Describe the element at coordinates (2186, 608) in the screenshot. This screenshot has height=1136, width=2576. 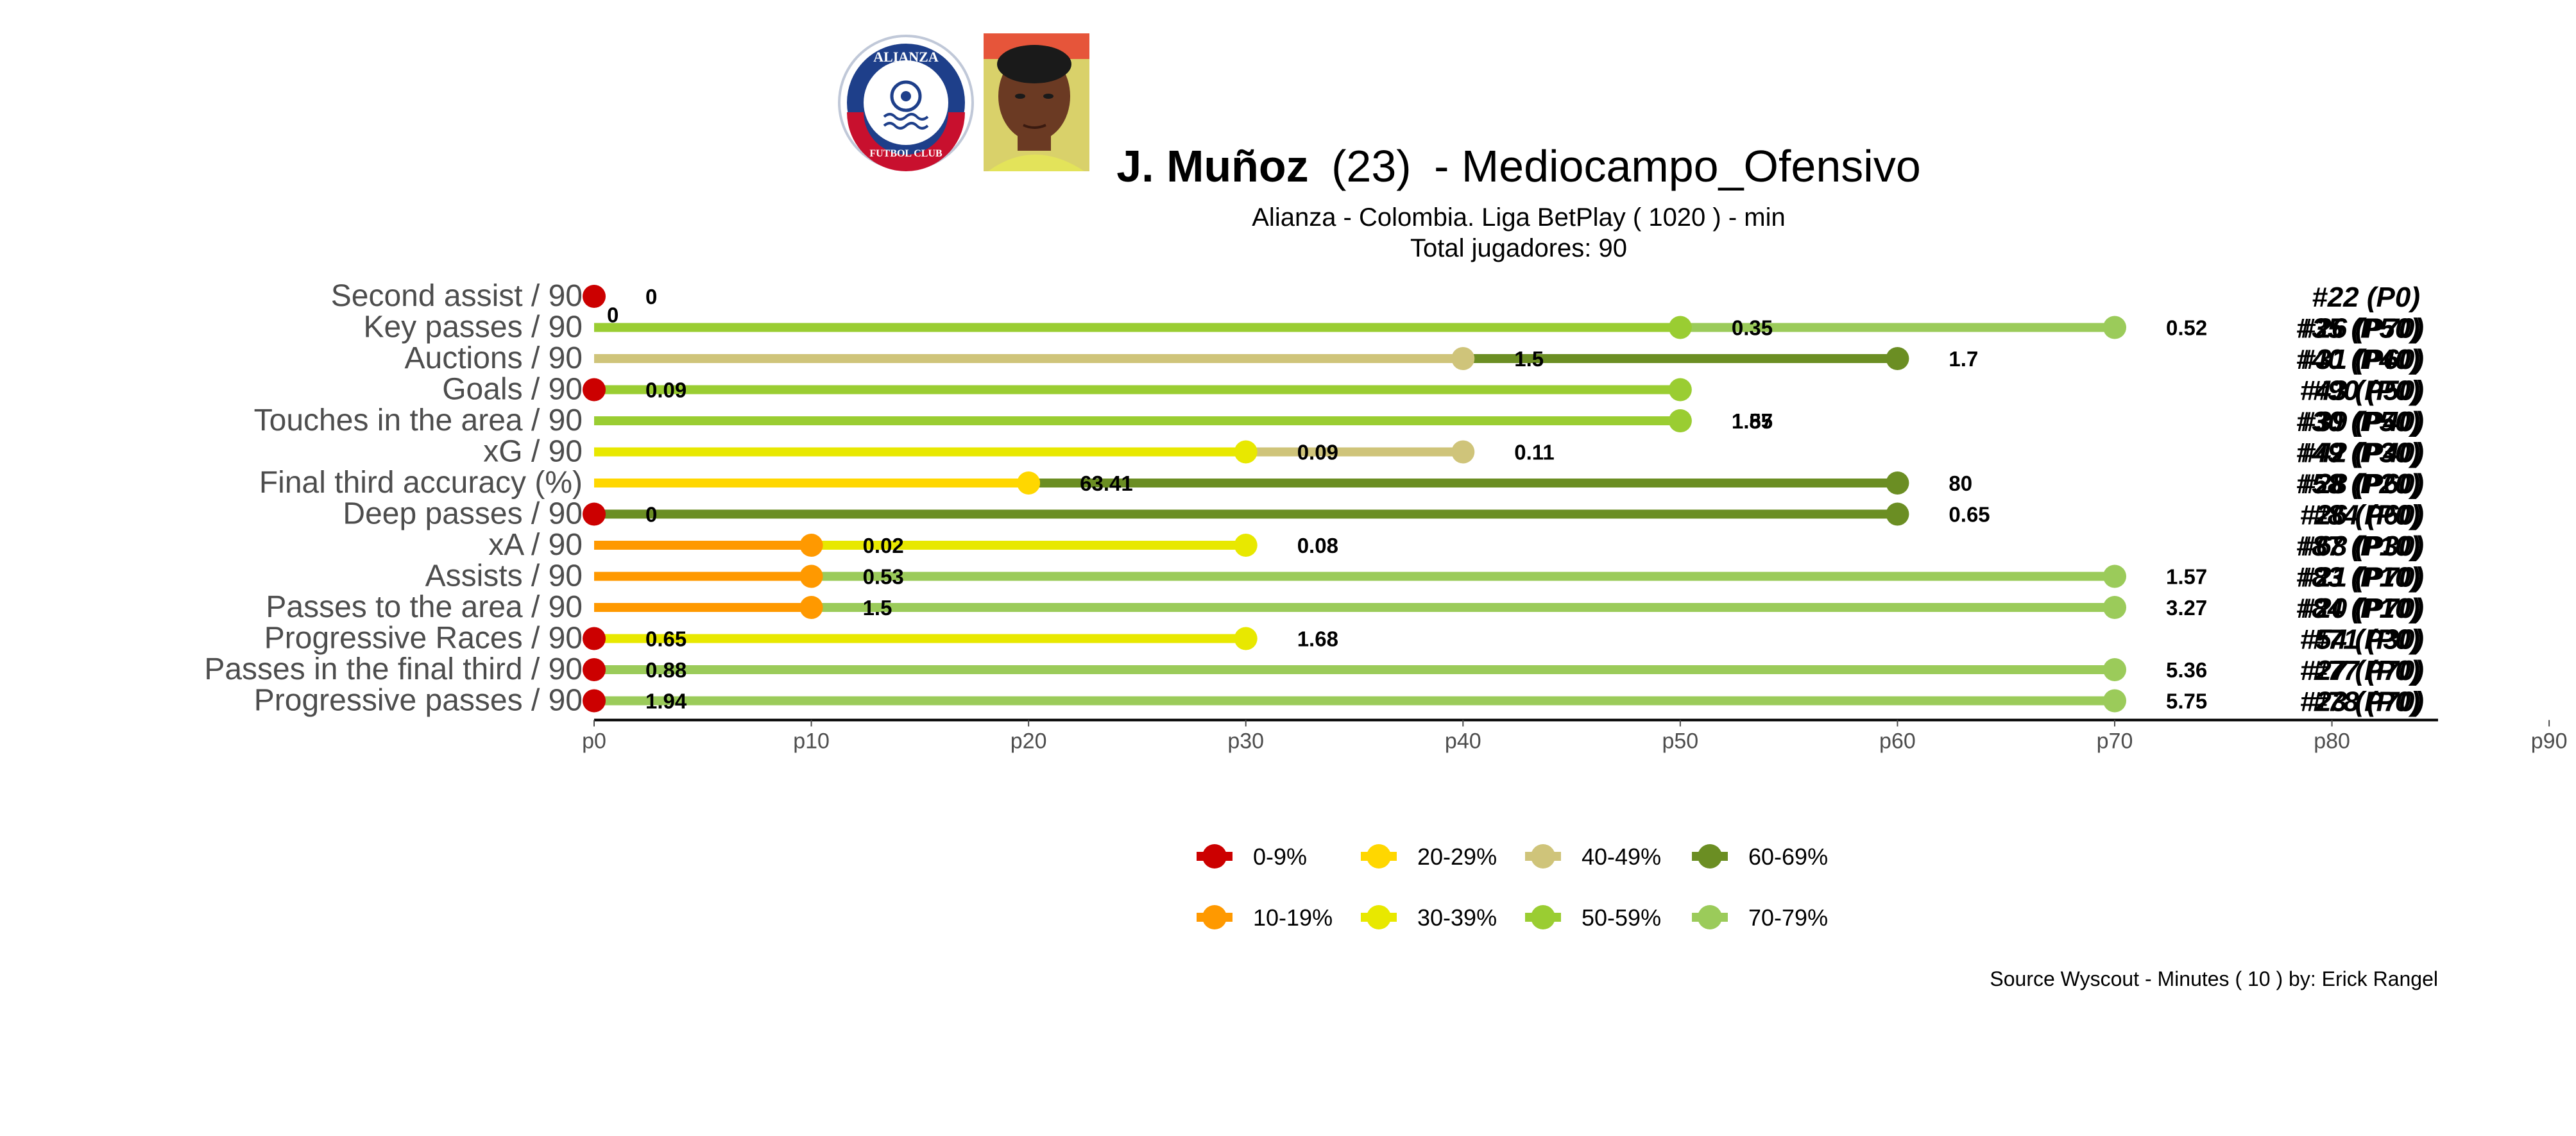
I see `value-label-primary: 3.27` at that location.